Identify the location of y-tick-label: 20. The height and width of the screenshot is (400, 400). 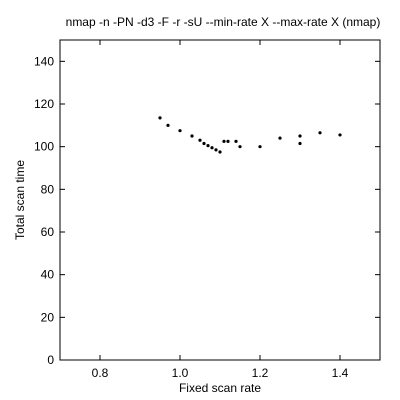
(48, 317).